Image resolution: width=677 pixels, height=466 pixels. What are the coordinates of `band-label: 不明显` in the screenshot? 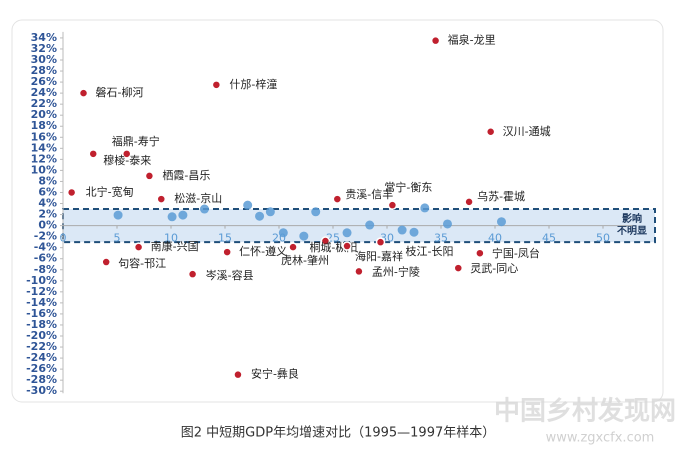 It's located at (632, 231).